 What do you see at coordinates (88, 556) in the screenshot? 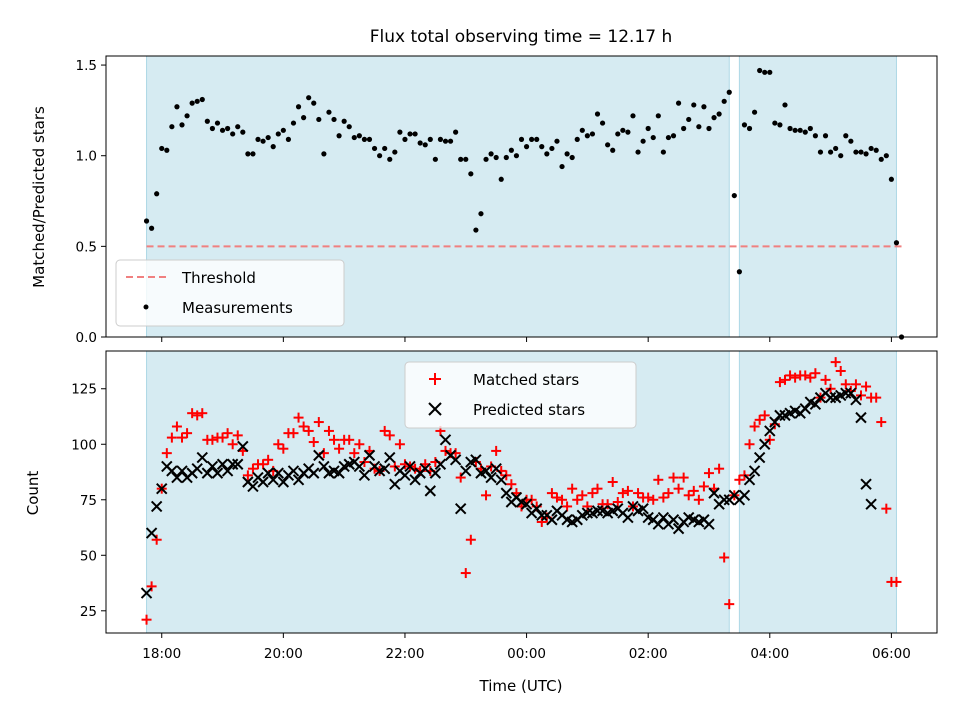
I see `bottom-y-tick-label: 50` at bounding box center [88, 556].